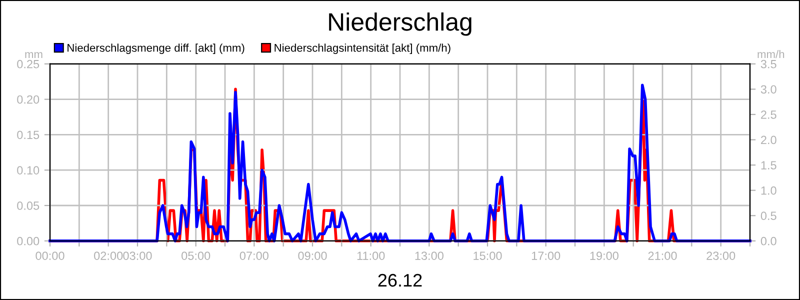 The height and width of the screenshot is (300, 800). What do you see at coordinates (604, 256) in the screenshot?
I see `x-tick-label: 19:00` at bounding box center [604, 256].